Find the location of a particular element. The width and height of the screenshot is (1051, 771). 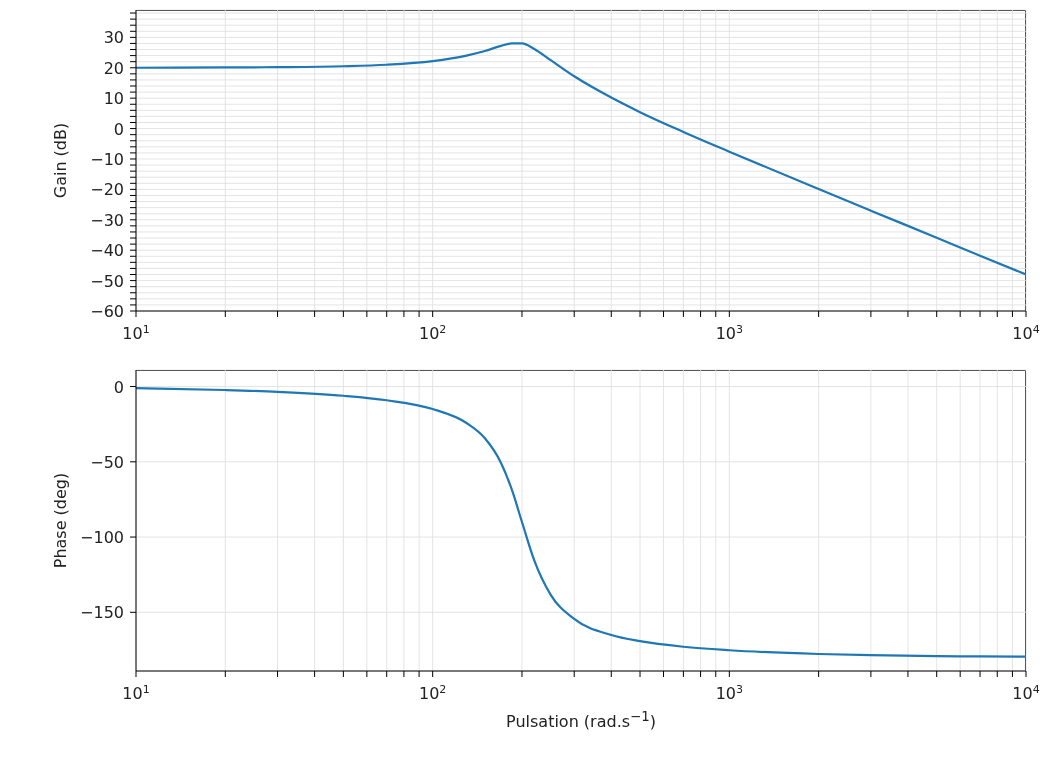

x-axis-title: Pulsation (rad.s$^{−1}$) is located at coordinates (581, 720).